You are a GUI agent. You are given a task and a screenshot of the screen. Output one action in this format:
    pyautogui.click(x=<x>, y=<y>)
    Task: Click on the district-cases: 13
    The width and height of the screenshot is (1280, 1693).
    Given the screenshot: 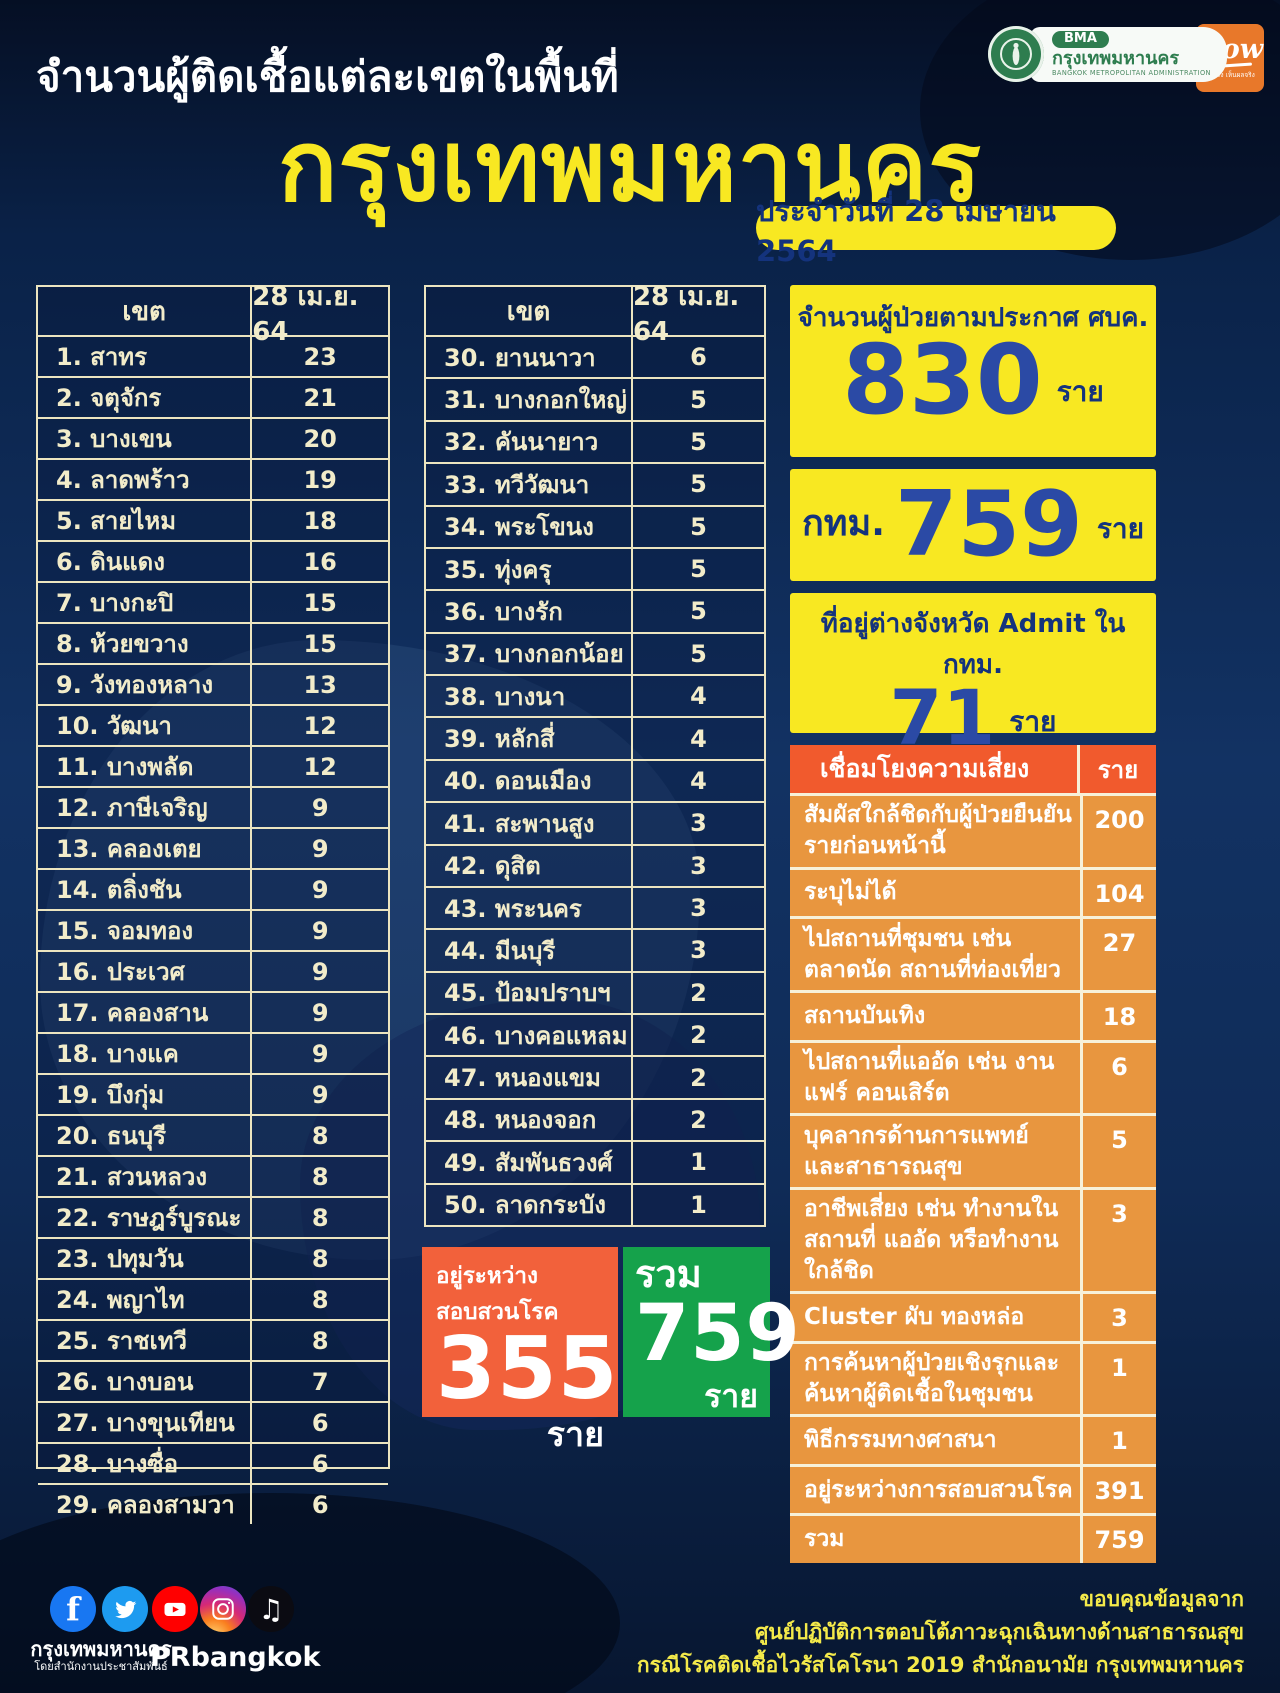 What is the action you would take?
    pyautogui.click(x=319, y=684)
    